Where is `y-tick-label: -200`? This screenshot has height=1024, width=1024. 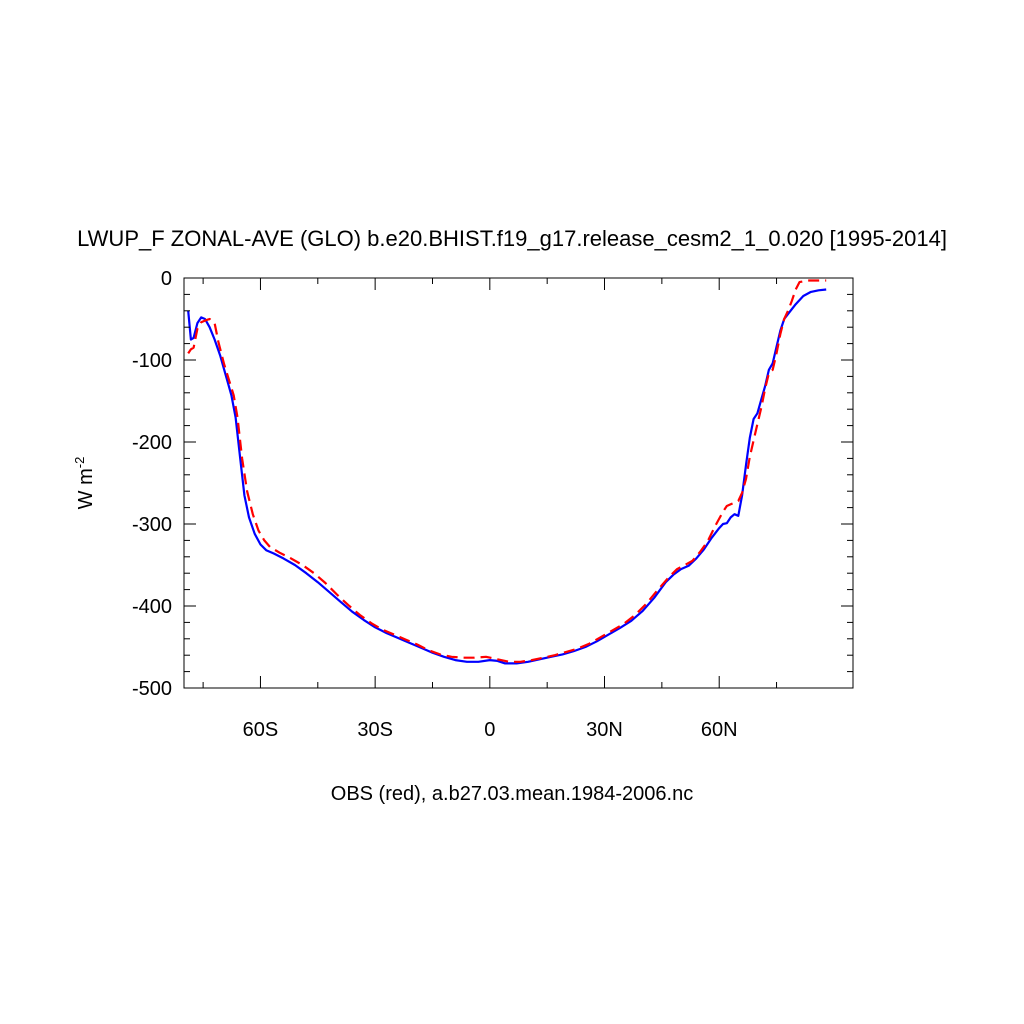 y-tick-label: -200 is located at coordinates (152, 443).